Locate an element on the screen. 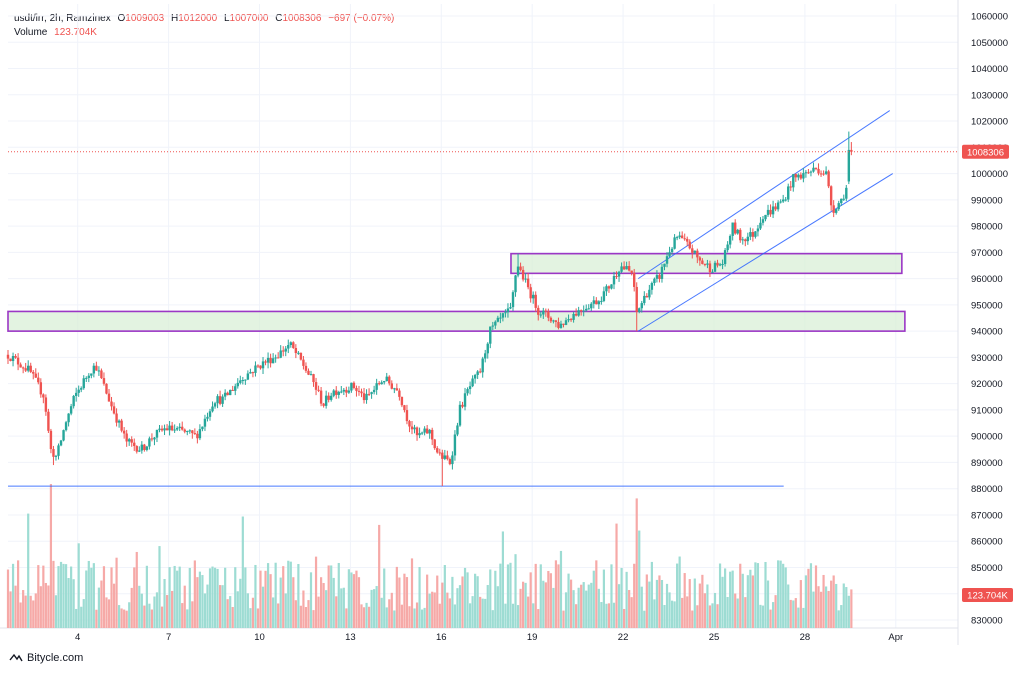  volume-label: Volume is located at coordinates (31, 32).